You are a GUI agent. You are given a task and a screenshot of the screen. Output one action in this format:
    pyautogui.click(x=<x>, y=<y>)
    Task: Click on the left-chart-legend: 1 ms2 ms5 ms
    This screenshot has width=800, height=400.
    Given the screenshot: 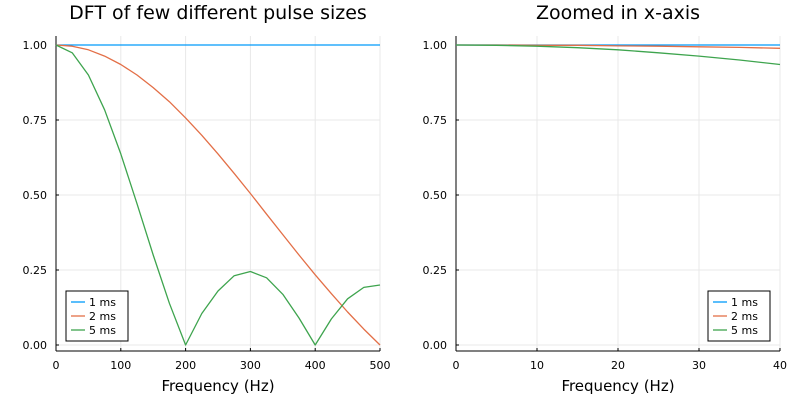 What is the action you would take?
    pyautogui.click(x=97, y=316)
    